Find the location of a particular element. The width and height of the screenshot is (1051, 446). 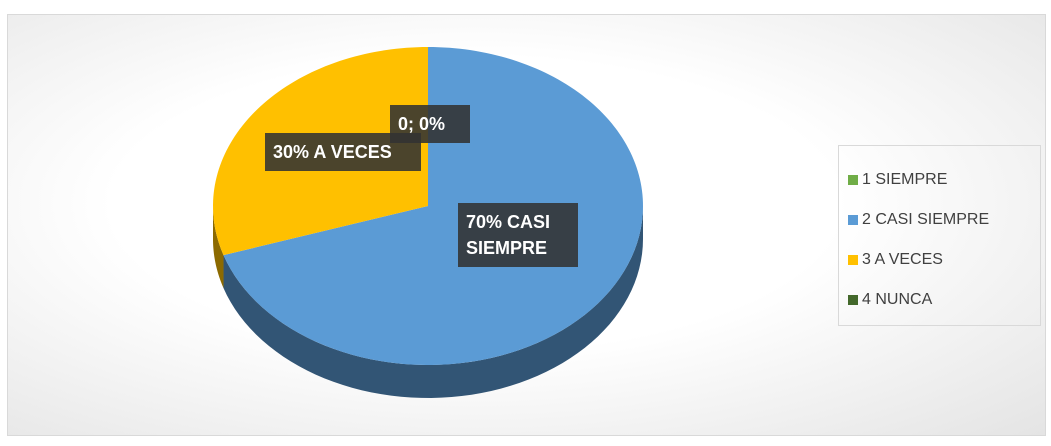

data-label: 70% CASI SIEMPRE is located at coordinates (518, 235).